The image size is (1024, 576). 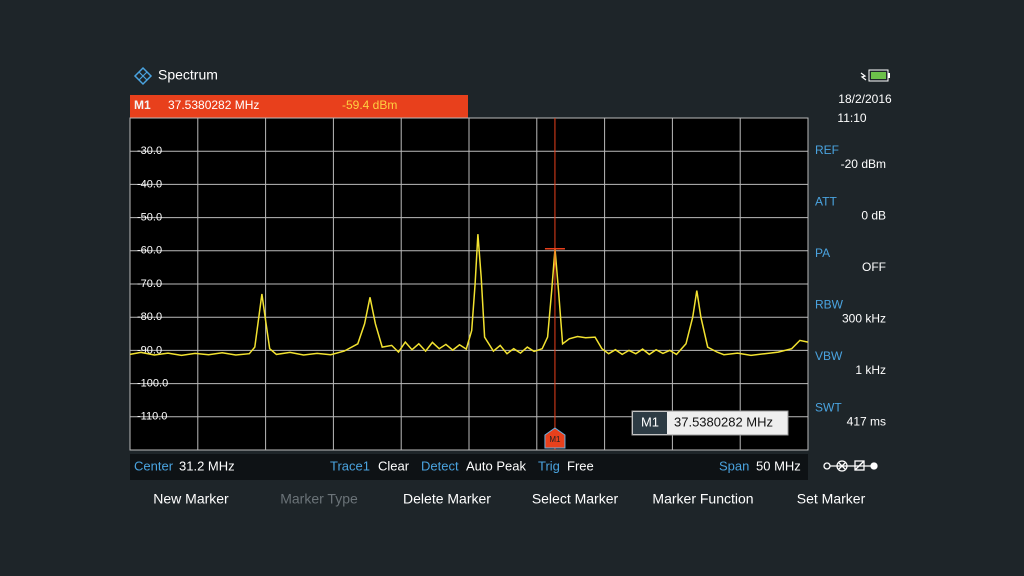 What do you see at coordinates (143, 76) in the screenshot?
I see `app-icon` at bounding box center [143, 76].